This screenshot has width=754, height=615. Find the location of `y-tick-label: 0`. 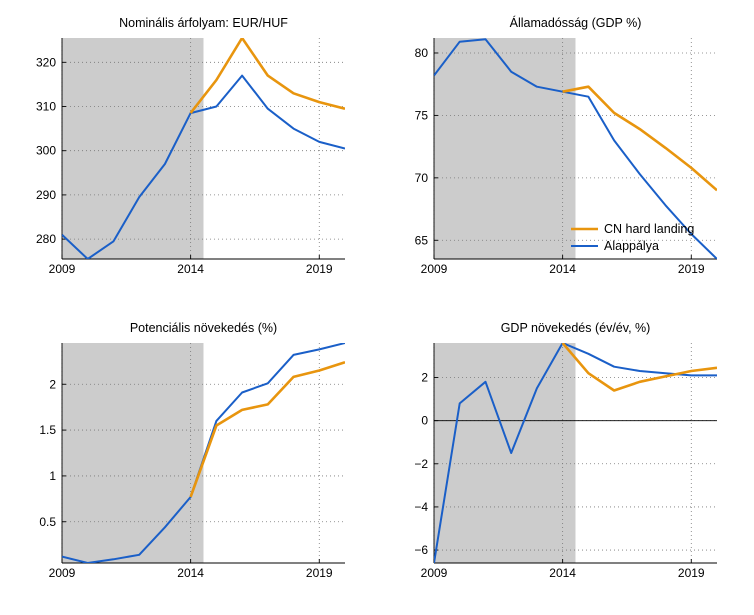

y-tick-label: 0 is located at coordinates (424, 421).